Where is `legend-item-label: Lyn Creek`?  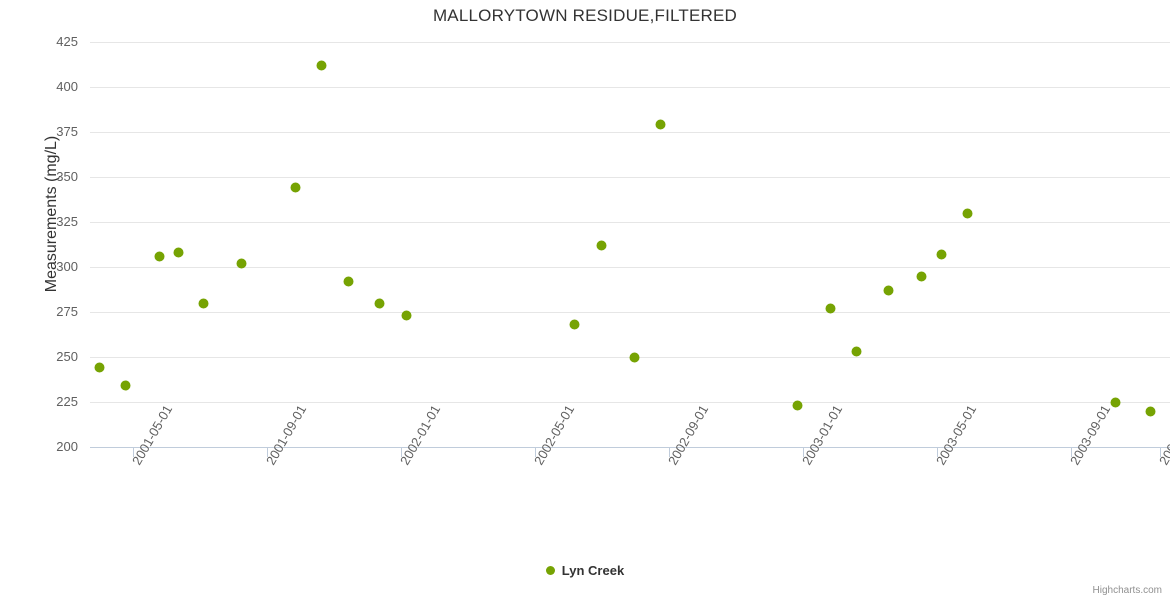 legend-item-label: Lyn Creek is located at coordinates (593, 570).